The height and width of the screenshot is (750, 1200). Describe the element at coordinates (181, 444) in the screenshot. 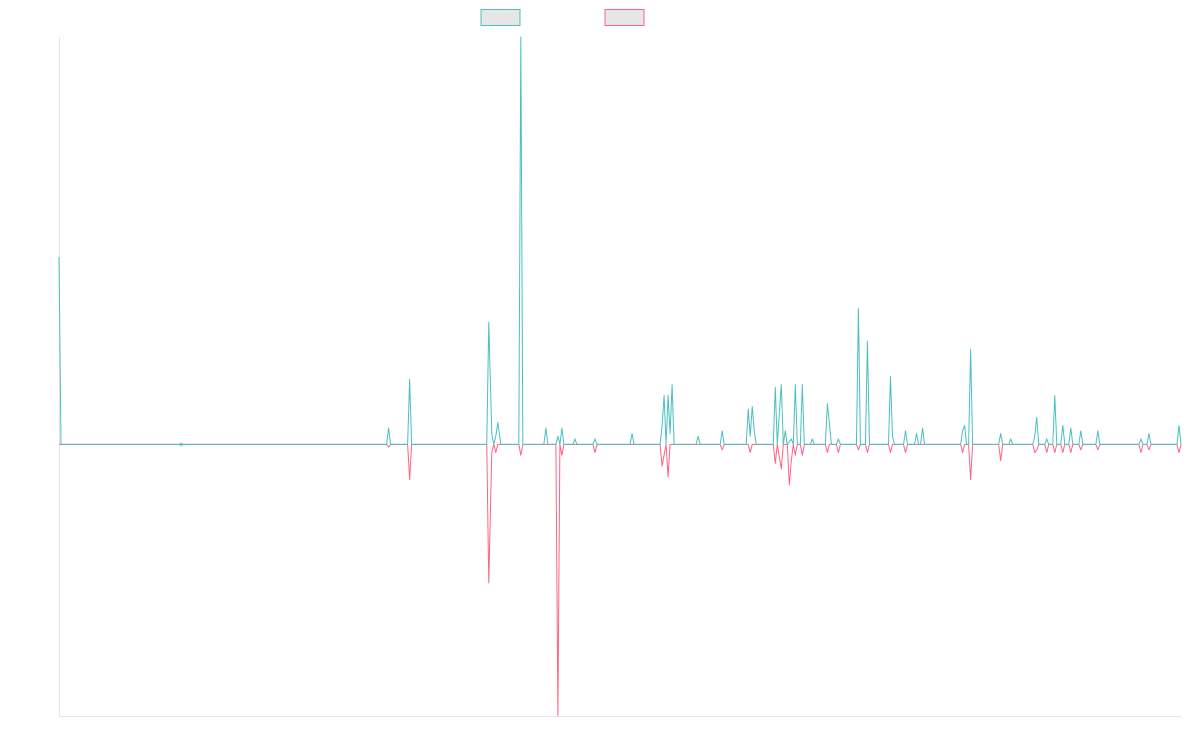

I see `baseline-point-marker` at that location.